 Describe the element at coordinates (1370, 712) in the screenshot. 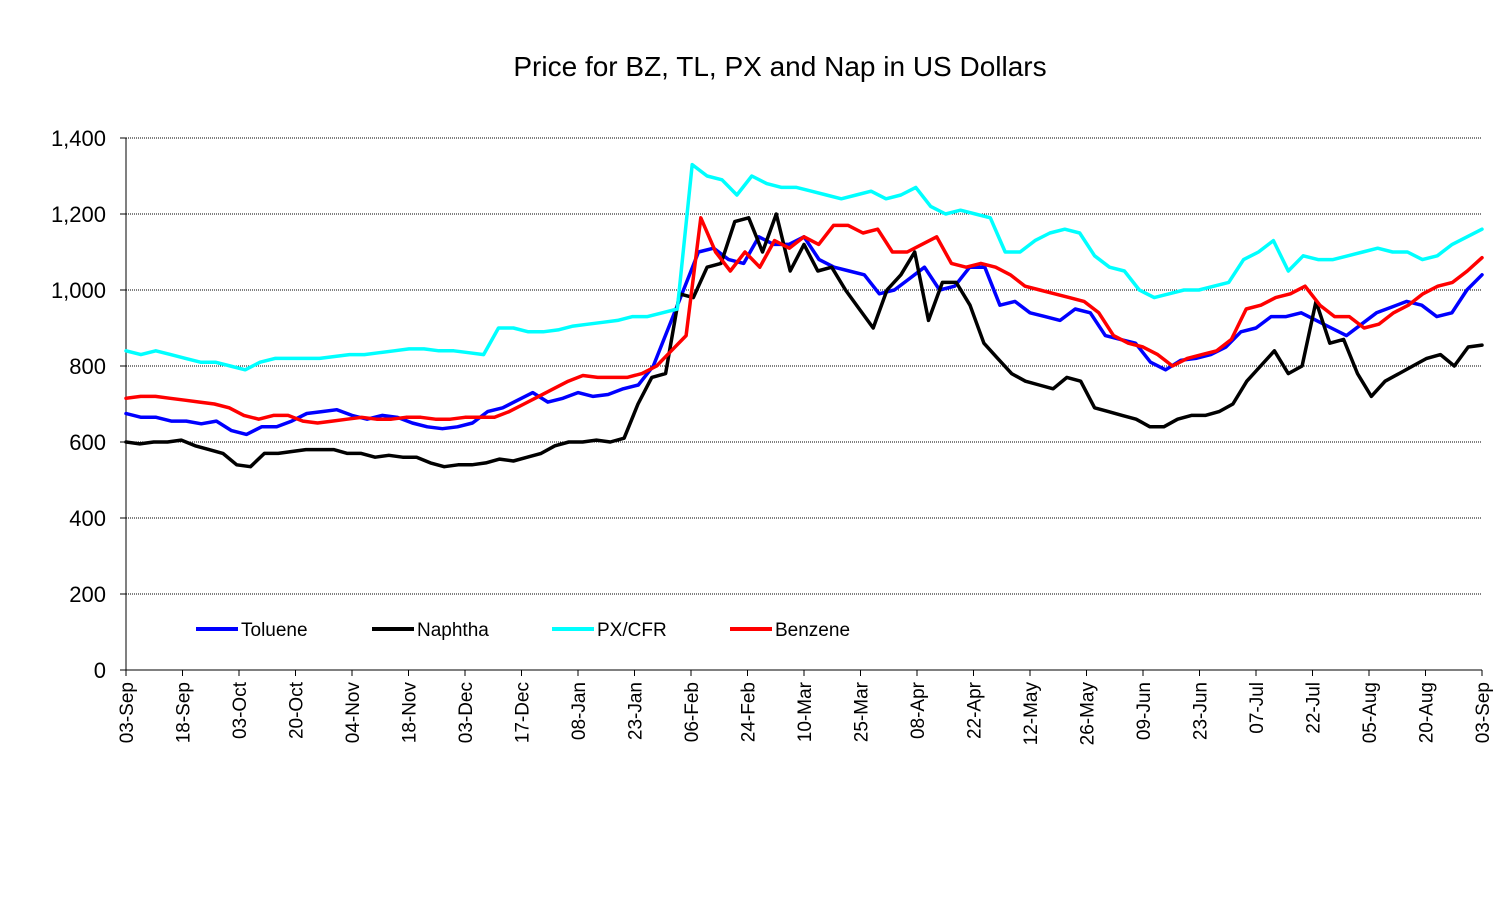

I see `x-tick-label: 05-Aug` at that location.